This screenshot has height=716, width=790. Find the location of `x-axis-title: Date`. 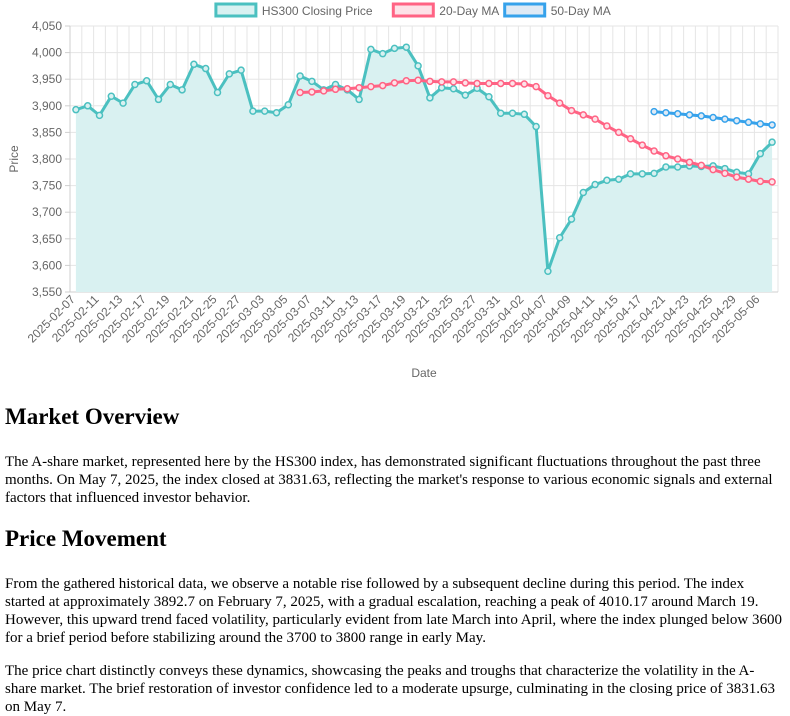

x-axis-title: Date is located at coordinates (424, 373).